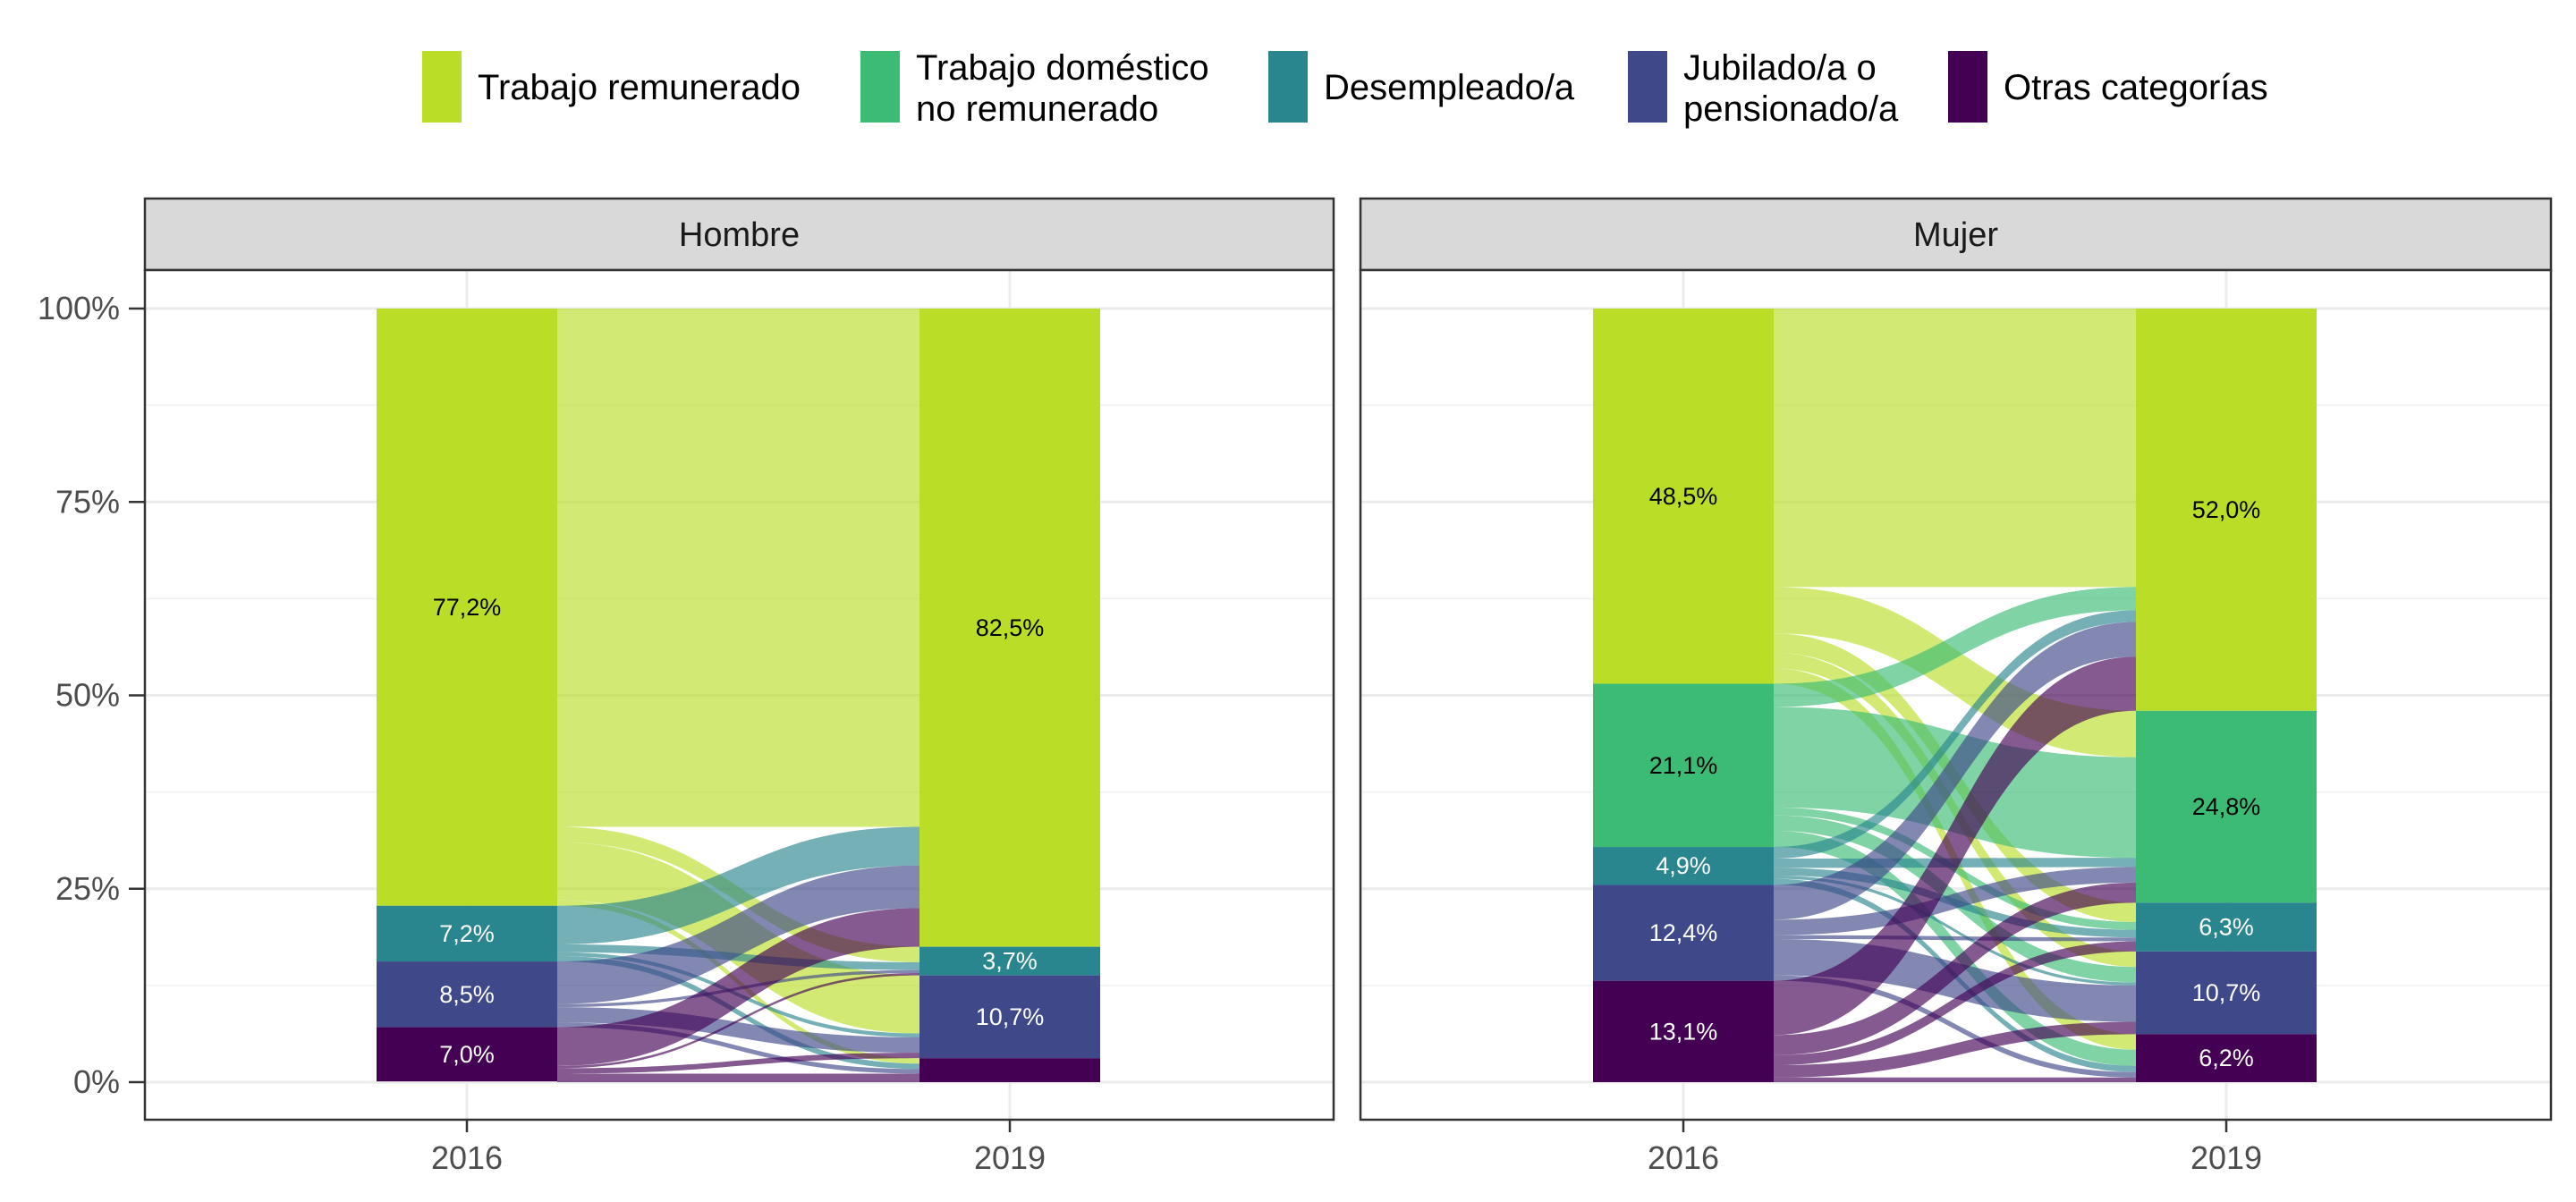 This screenshot has width=2576, height=1202. What do you see at coordinates (2136, 87) in the screenshot?
I see `legend-label-otras: Otras categorías` at bounding box center [2136, 87].